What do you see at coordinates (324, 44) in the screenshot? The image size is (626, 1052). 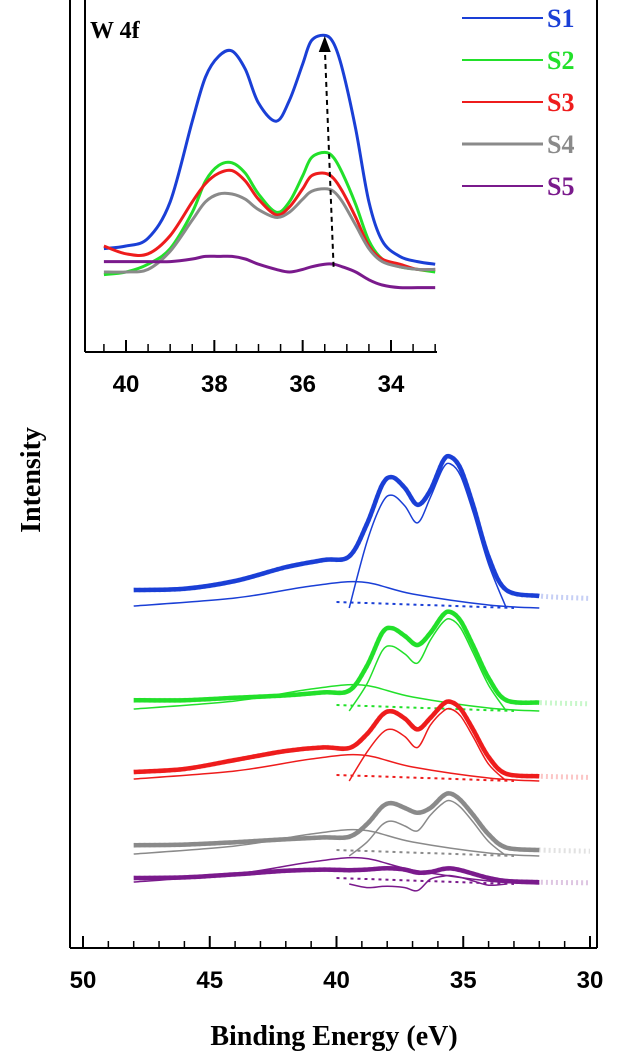 I see `annotation-arrow-head` at bounding box center [324, 44].